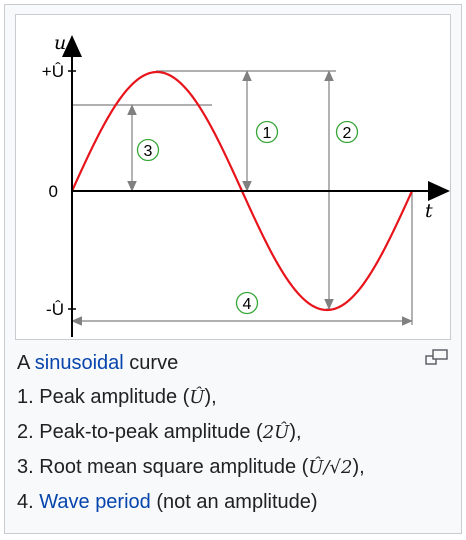 This screenshot has height=540, width=466. What do you see at coordinates (79, 363) in the screenshot?
I see `sinusoidal-link: sinusoidal` at bounding box center [79, 363].